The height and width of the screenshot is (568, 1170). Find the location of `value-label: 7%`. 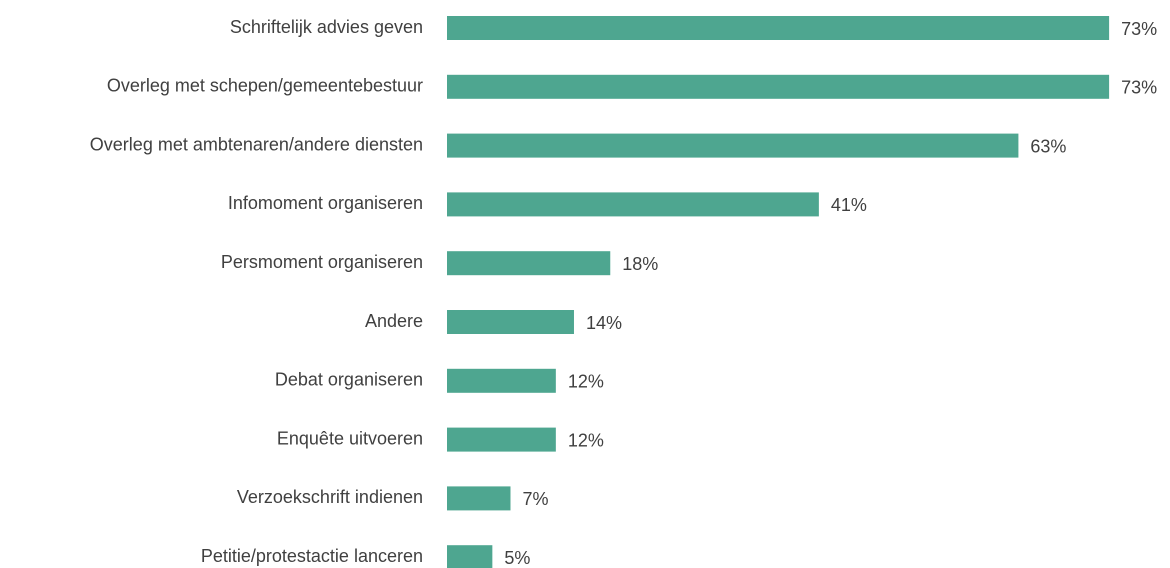

value-label: 7% is located at coordinates (535, 499).